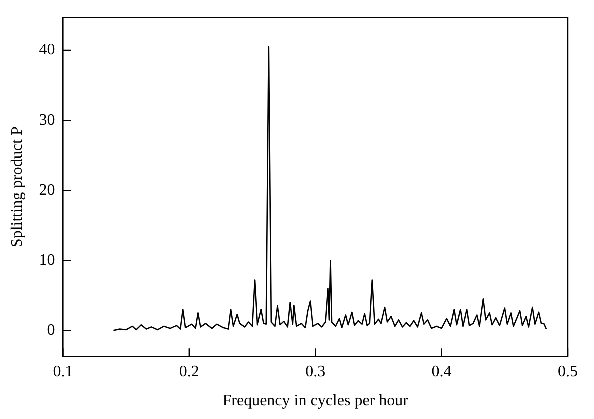  What do you see at coordinates (47, 260) in the screenshot?
I see `y-tick-label: 10` at bounding box center [47, 260].